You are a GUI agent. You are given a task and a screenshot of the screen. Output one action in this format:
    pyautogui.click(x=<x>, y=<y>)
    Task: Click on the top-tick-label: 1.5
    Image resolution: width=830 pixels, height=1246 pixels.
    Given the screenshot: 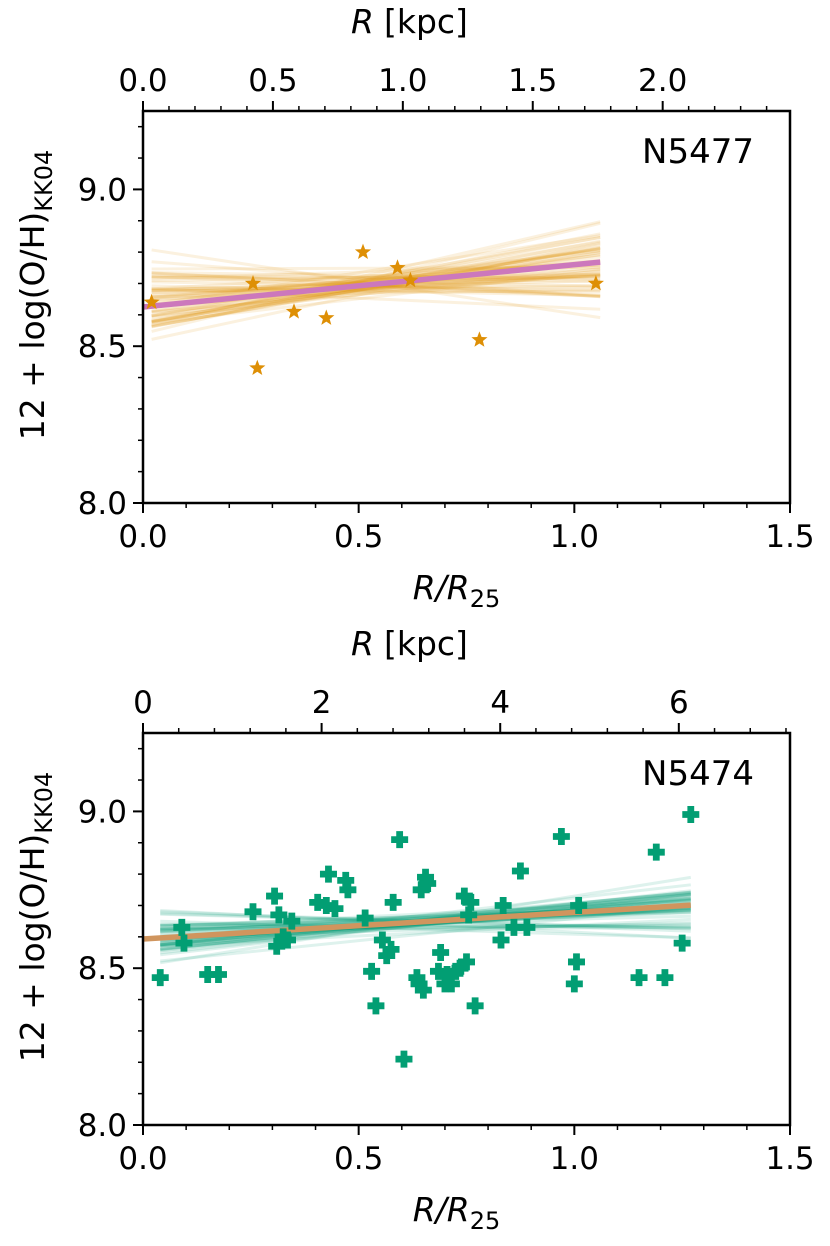 What is the action you would take?
    pyautogui.click(x=532, y=81)
    